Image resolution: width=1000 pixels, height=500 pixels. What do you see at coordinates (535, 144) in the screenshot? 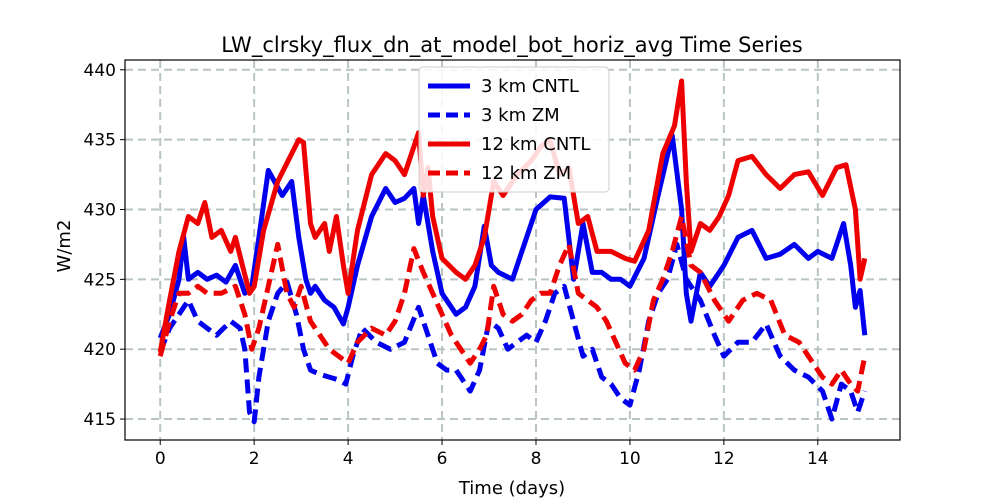
I see `legend-label: 12 km CNTL` at bounding box center [535, 144].